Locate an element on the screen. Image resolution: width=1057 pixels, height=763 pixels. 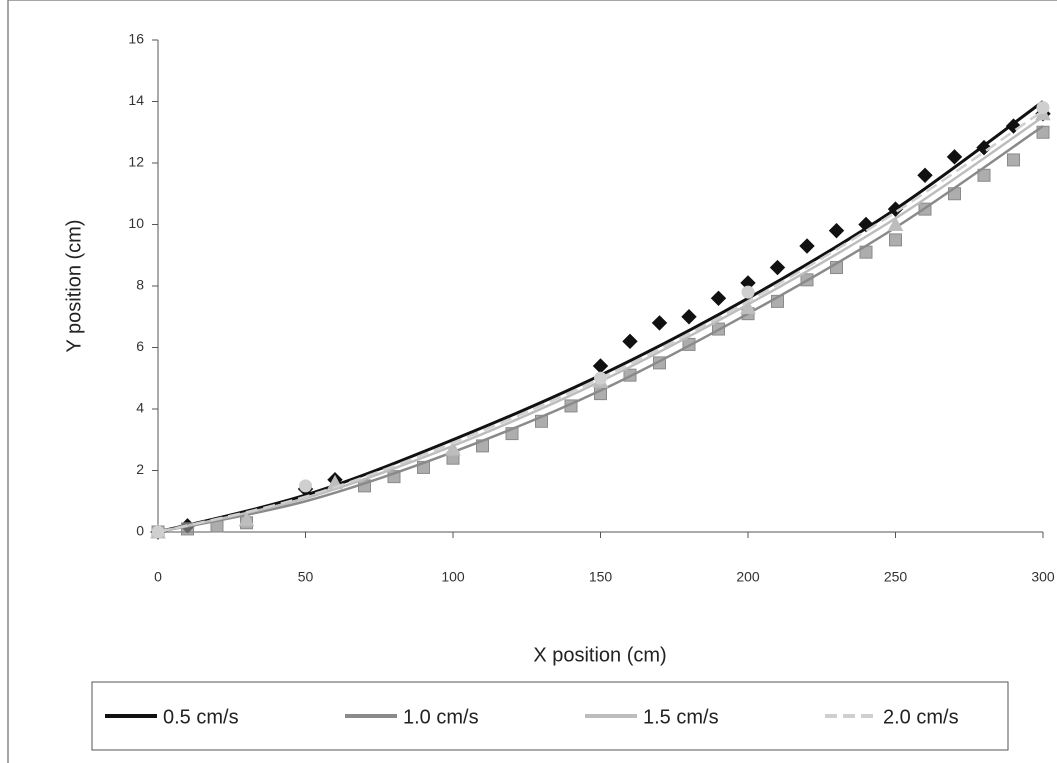
x-tick-label: 150 is located at coordinates (601, 577).